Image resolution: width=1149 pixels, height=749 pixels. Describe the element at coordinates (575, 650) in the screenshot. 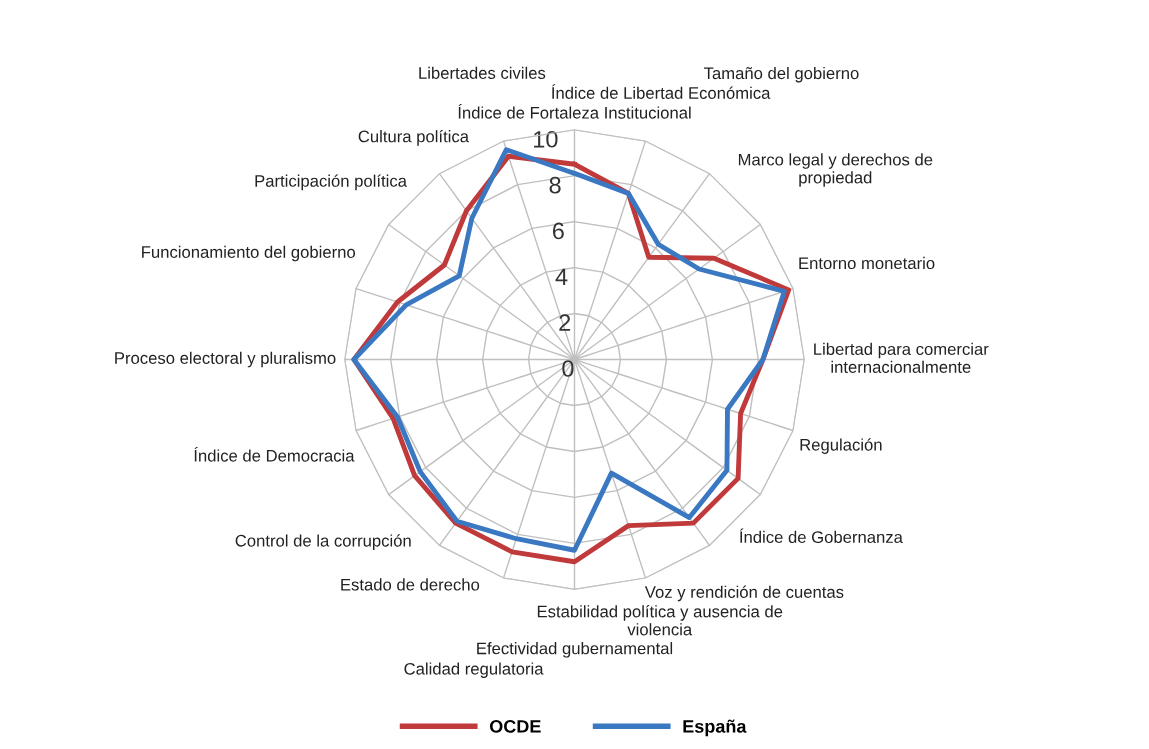

I see `spoke-label: Efectividad gubernamental` at that location.